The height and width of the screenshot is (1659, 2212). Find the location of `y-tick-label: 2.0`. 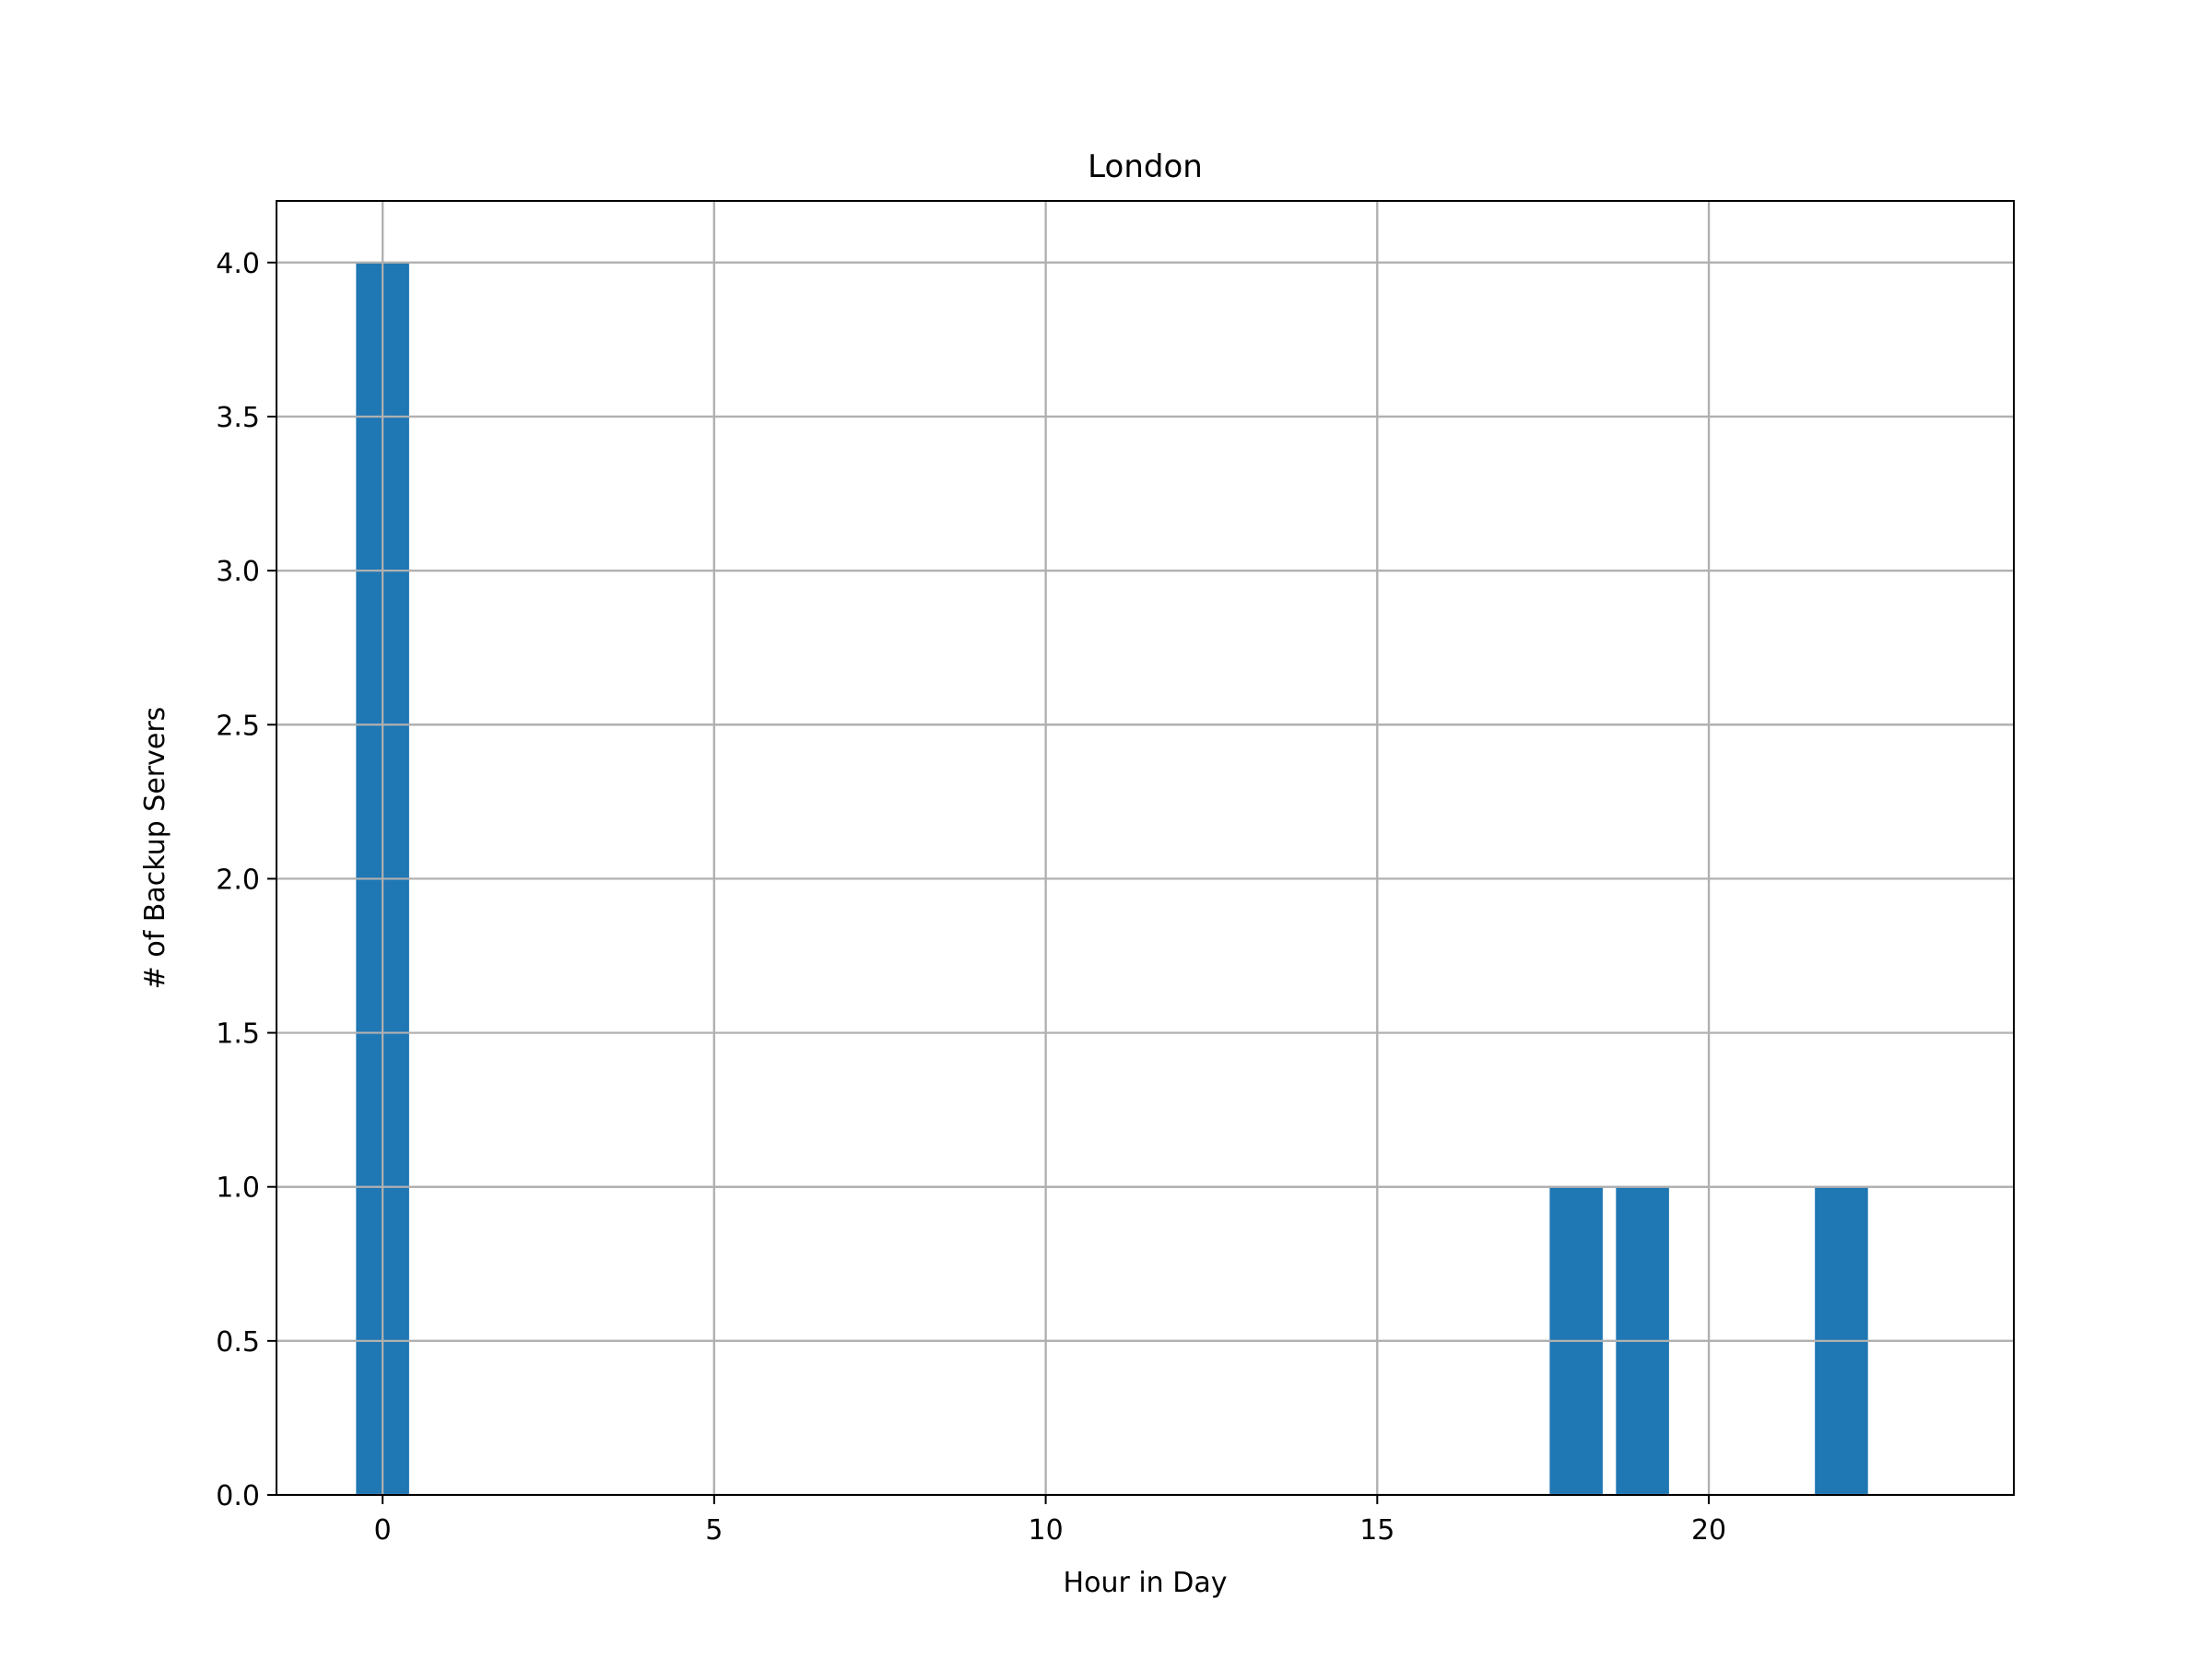

y-tick-label: 2.0 is located at coordinates (238, 880).